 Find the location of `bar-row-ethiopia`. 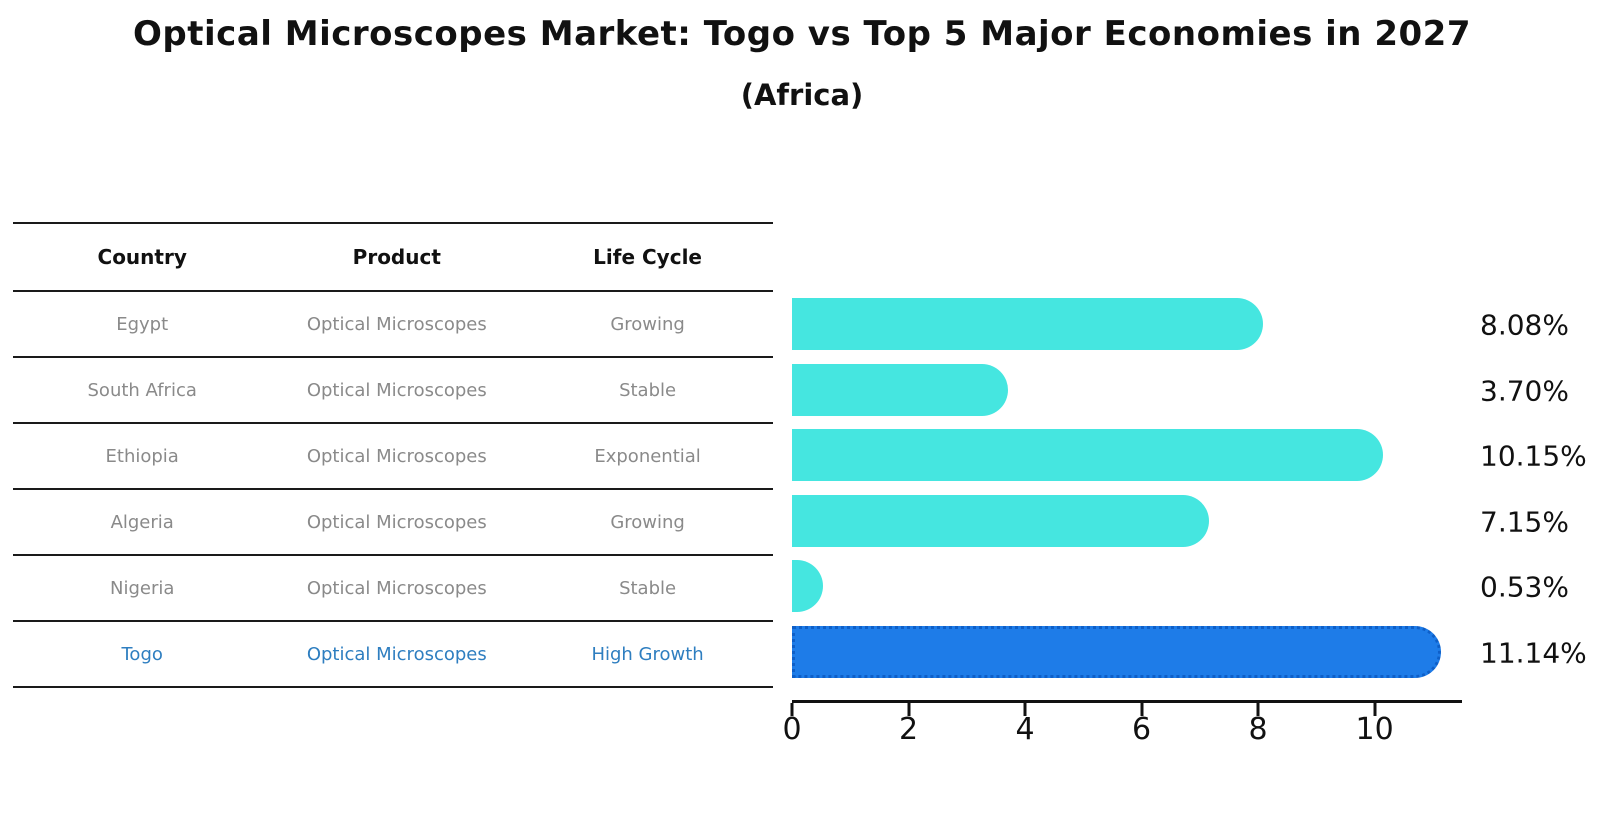

bar-row-ethiopia is located at coordinates (1127, 455).